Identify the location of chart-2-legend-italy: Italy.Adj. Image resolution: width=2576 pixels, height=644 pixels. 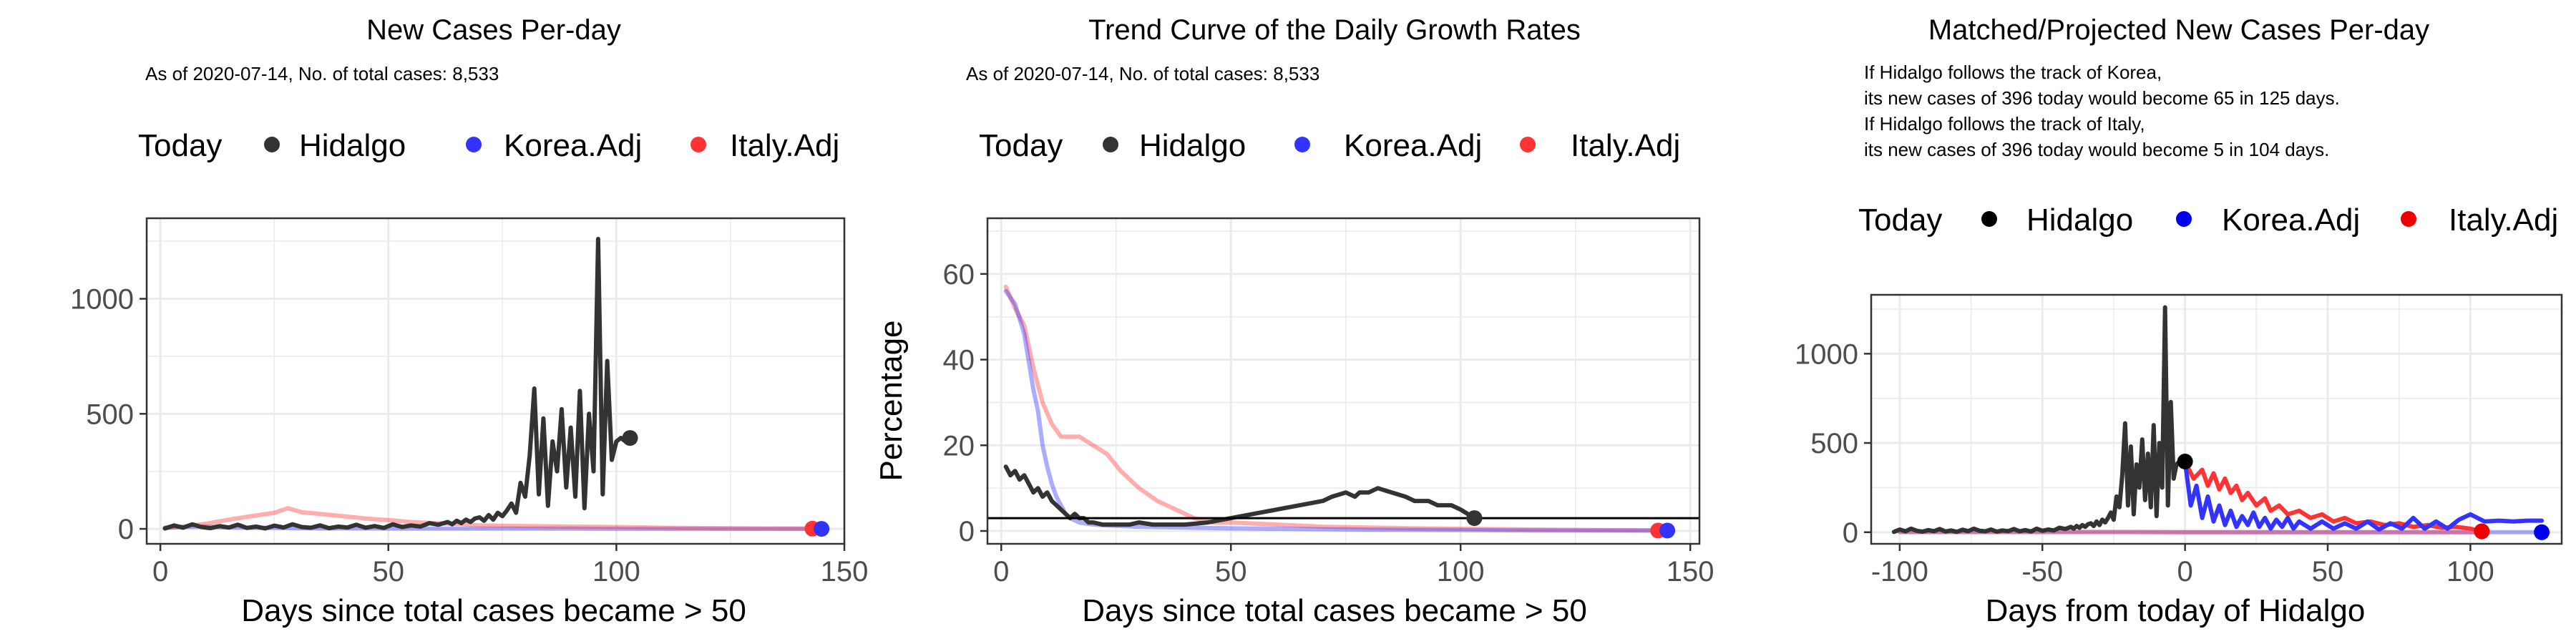
(1625, 145).